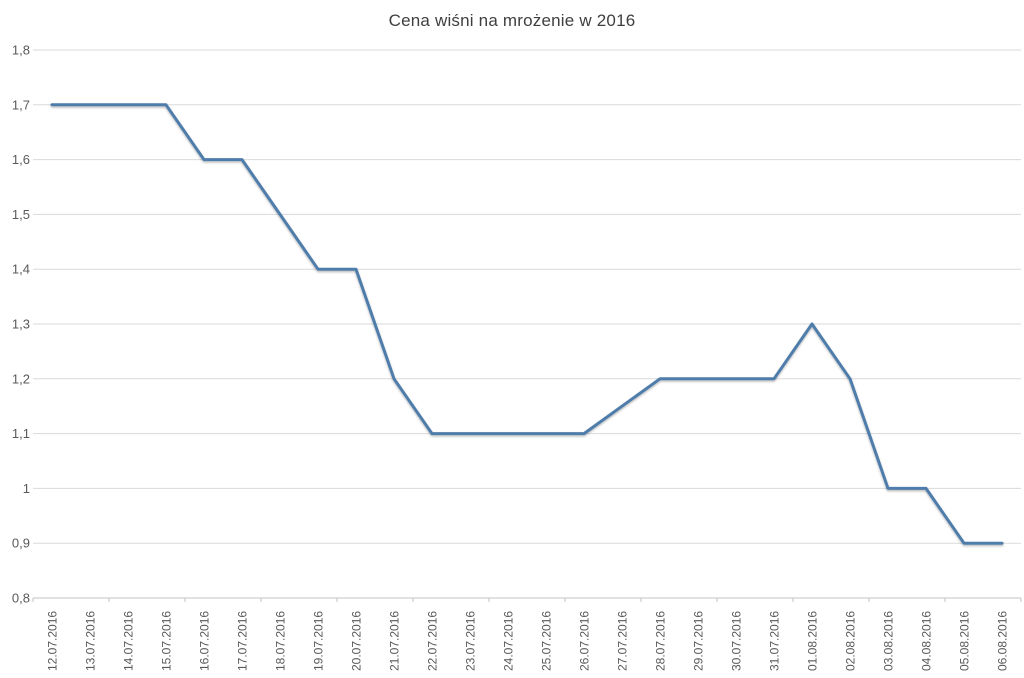 The image size is (1024, 678). What do you see at coordinates (927, 641) in the screenshot?
I see `x-axis-tick-label: 04.08.2016` at bounding box center [927, 641].